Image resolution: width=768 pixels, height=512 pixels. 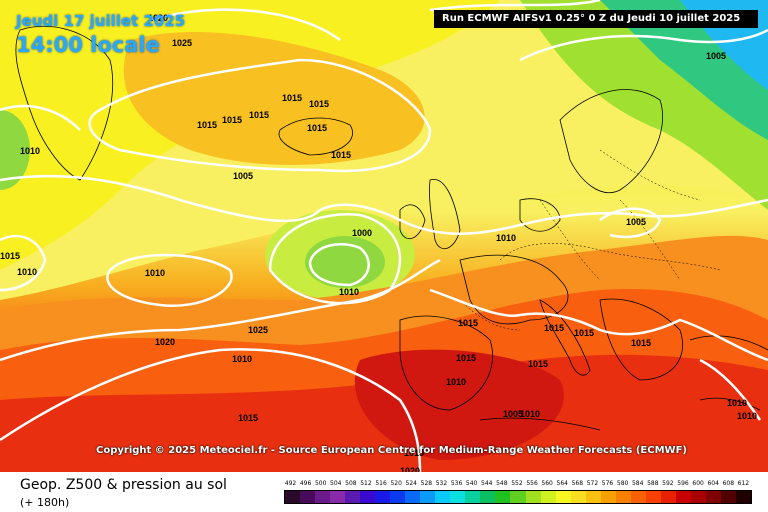 I want to click on isobar-1010-west, so click(x=40, y=117).